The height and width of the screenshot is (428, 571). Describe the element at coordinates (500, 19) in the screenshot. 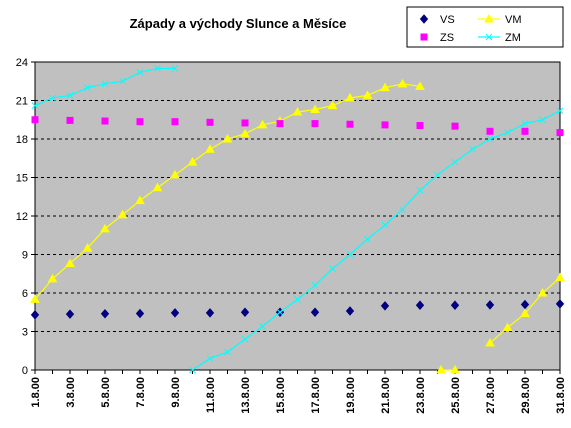

I see `legend-item-vm: VM` at that location.